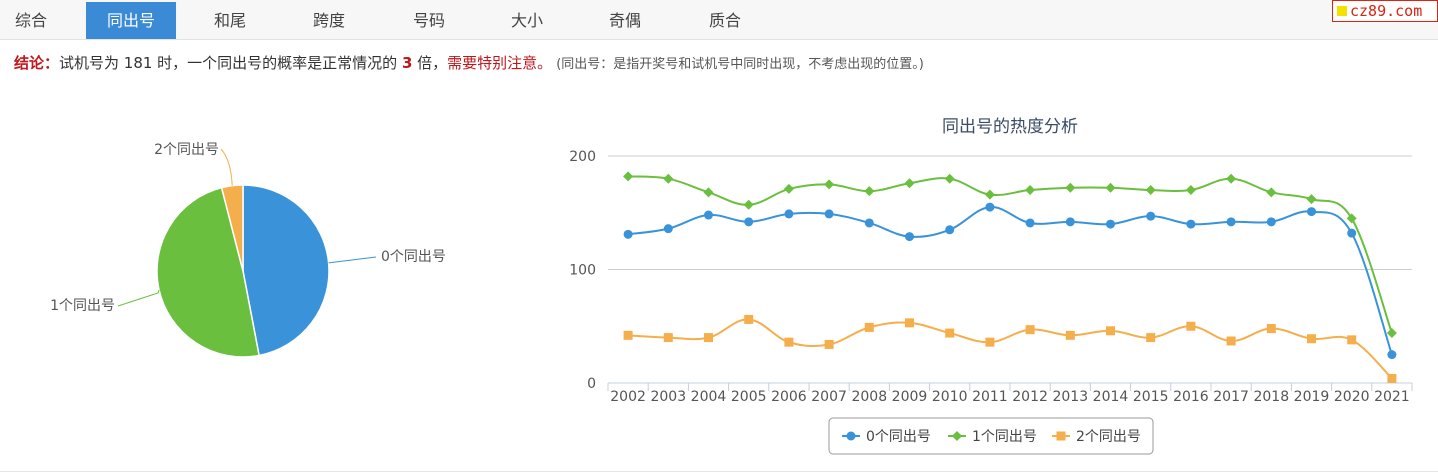 The height and width of the screenshot is (476, 1438). Describe the element at coordinates (910, 397) in the screenshot. I see `x-tick-label-7: 2009` at that location.